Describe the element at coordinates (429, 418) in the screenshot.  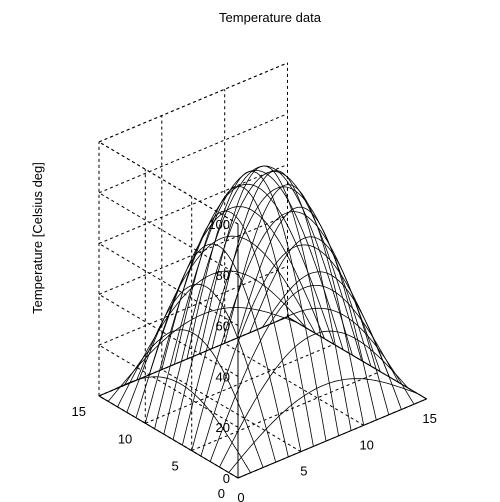
I see `x-tick-label: 15` at that location.